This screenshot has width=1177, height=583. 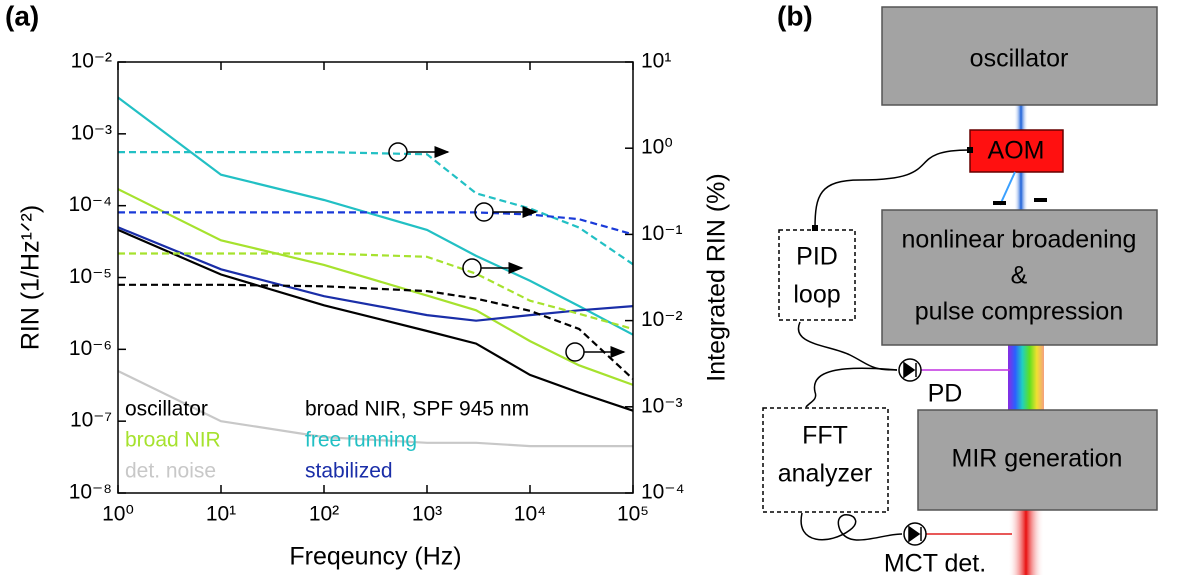 What do you see at coordinates (90, 204) in the screenshot?
I see `y-tick-label: 10⁻⁴` at bounding box center [90, 204].